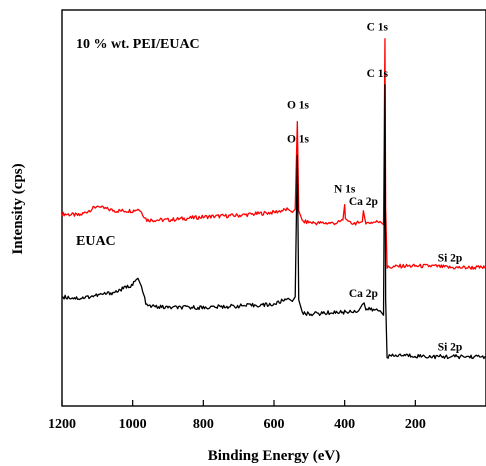 Image resolution: width=486 pixels, height=466 pixels. I want to click on x-tick-label: 600, so click(274, 424).